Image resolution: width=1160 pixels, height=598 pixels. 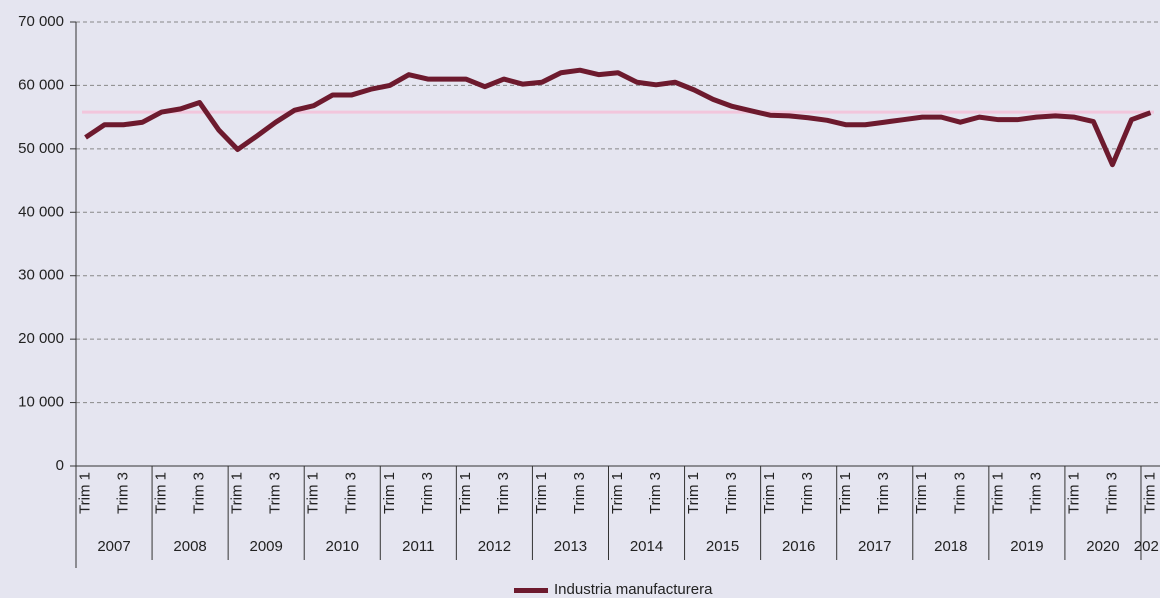 I want to click on year-label: 2008, so click(x=189, y=546).